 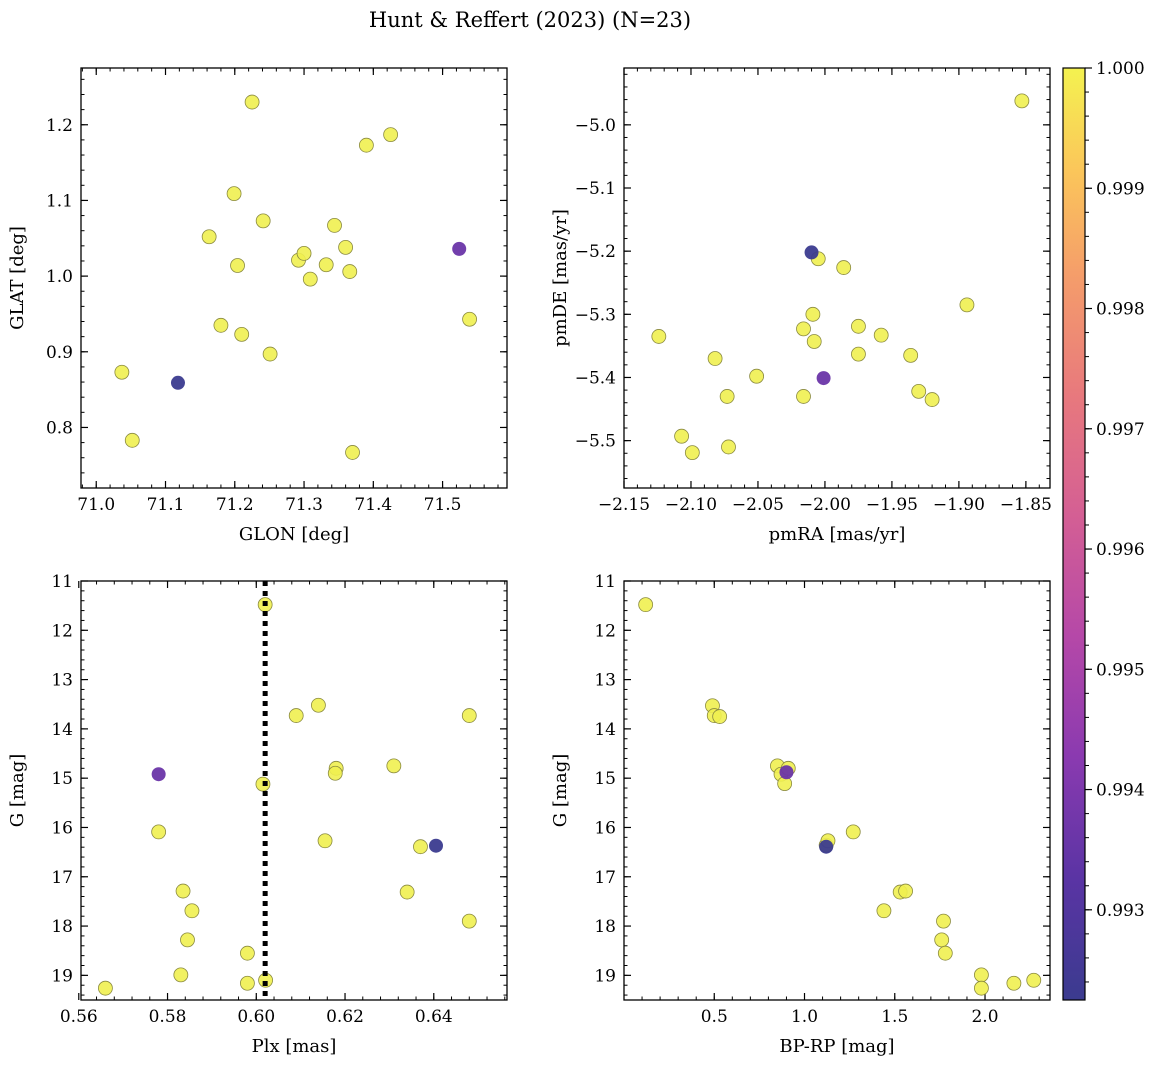 I want to click on x-tick-label: 2.0, so click(x=984, y=1017).